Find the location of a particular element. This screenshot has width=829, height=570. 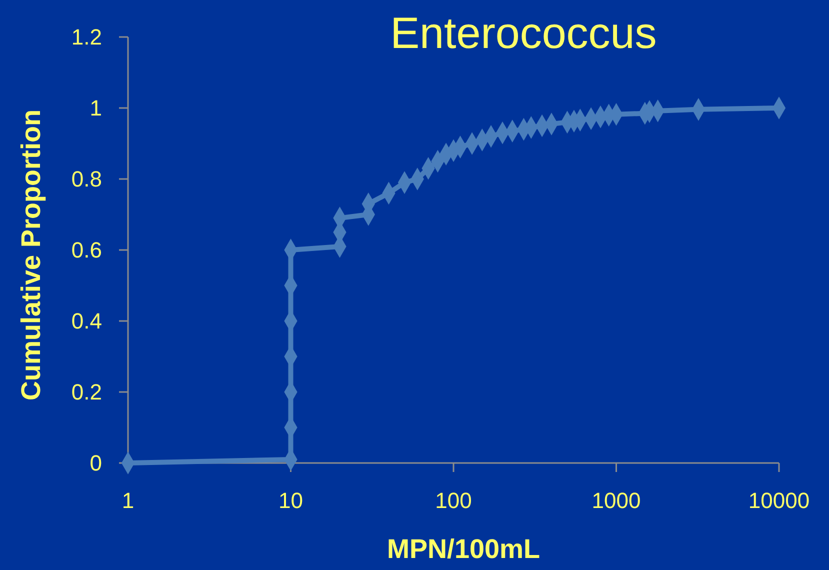

y-tick-label: 0.8 is located at coordinates (86, 179).